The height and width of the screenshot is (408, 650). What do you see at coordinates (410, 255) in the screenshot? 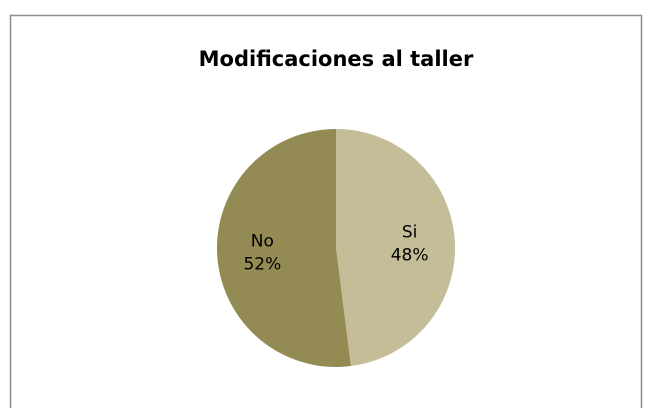
I see `slice-value-label: 48%` at bounding box center [410, 255].